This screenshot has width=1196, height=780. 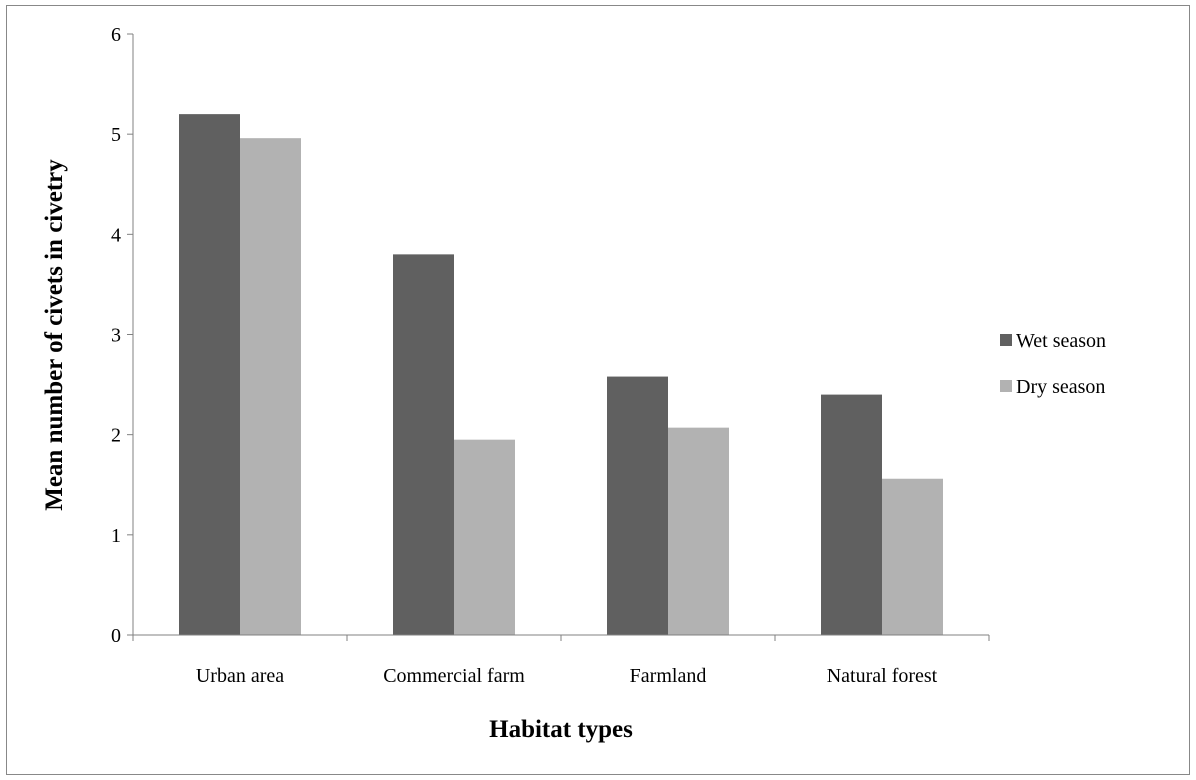 What do you see at coordinates (882, 676) in the screenshot?
I see `x-category-label: Natural forest` at bounding box center [882, 676].